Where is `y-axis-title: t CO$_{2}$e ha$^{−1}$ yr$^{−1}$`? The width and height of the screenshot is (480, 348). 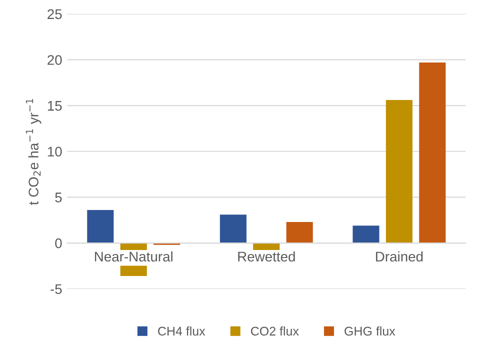
y-axis-title: t CO$_{2}$e ha$^{−1}$ yr$^{−1}$ is located at coordinates (34, 152).